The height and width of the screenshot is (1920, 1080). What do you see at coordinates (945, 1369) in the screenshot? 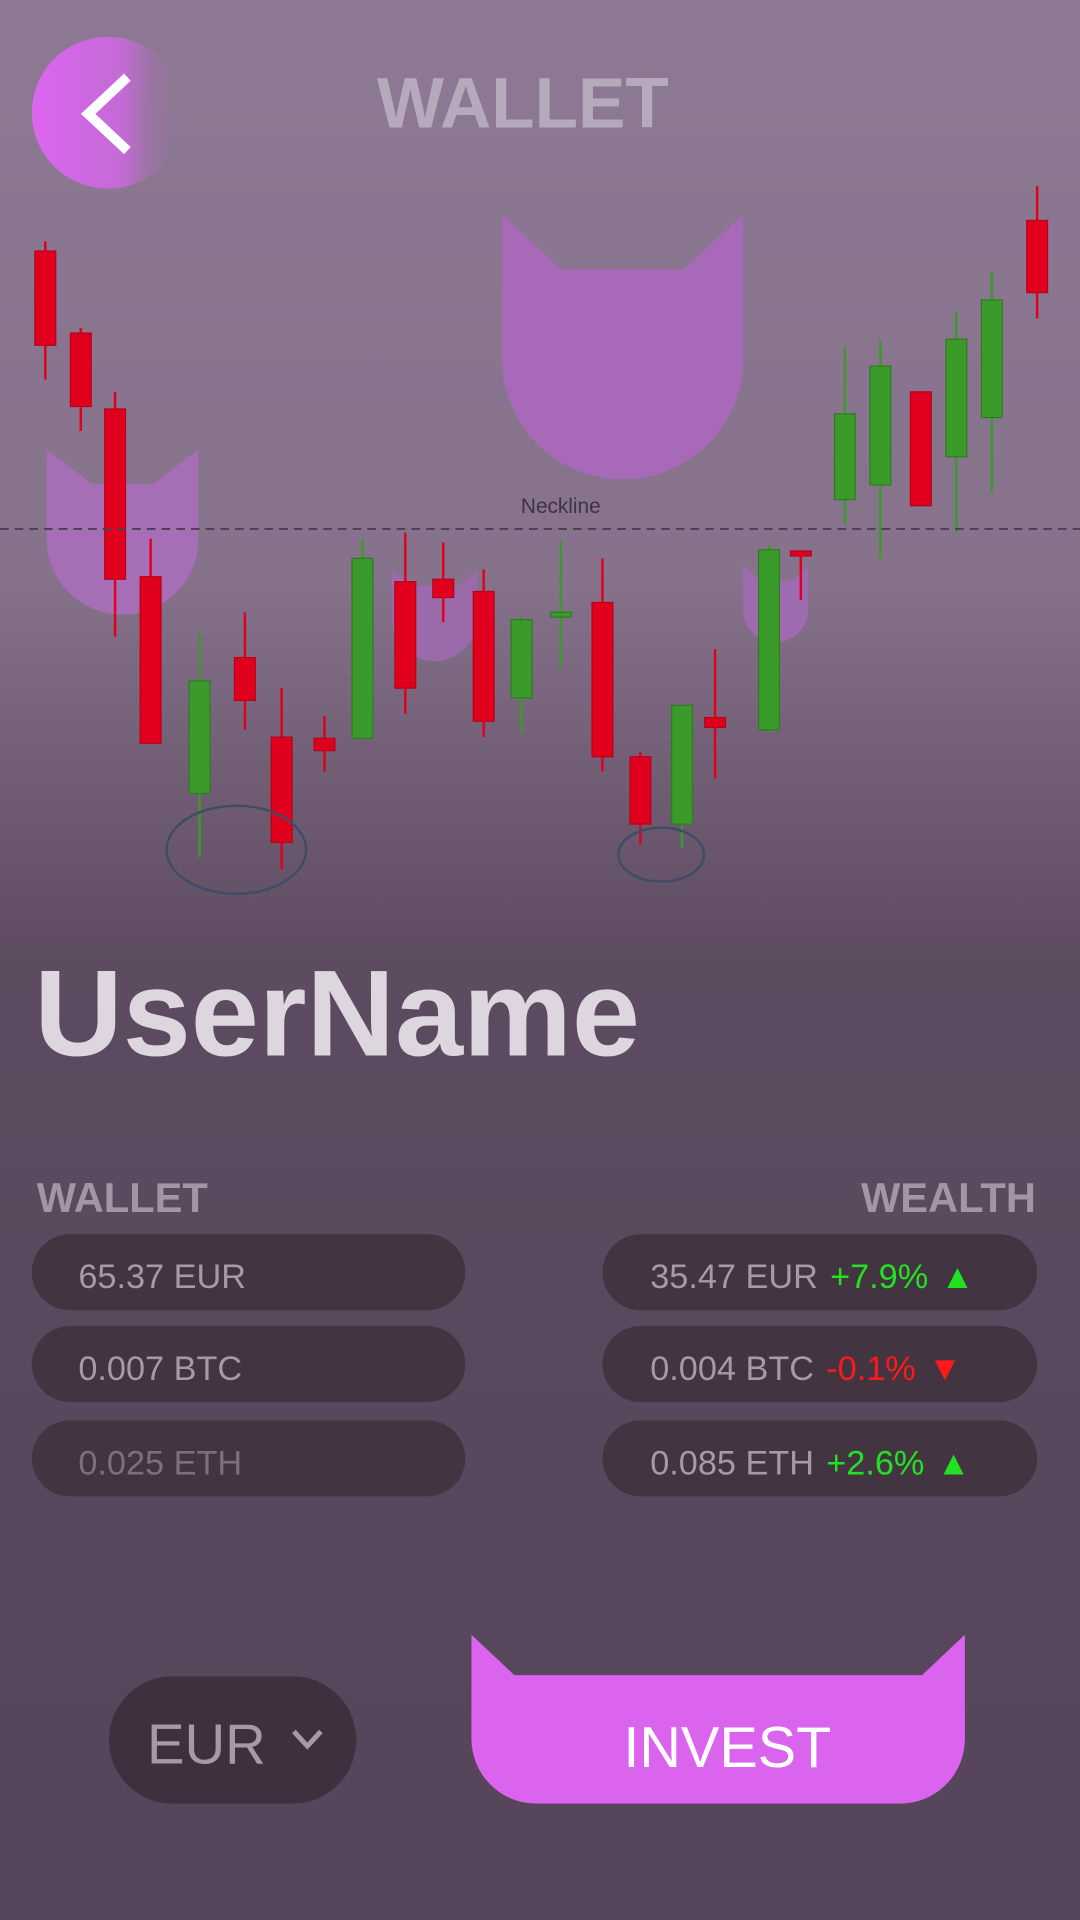
I see `wealth-arrow: ▼` at bounding box center [945, 1369].